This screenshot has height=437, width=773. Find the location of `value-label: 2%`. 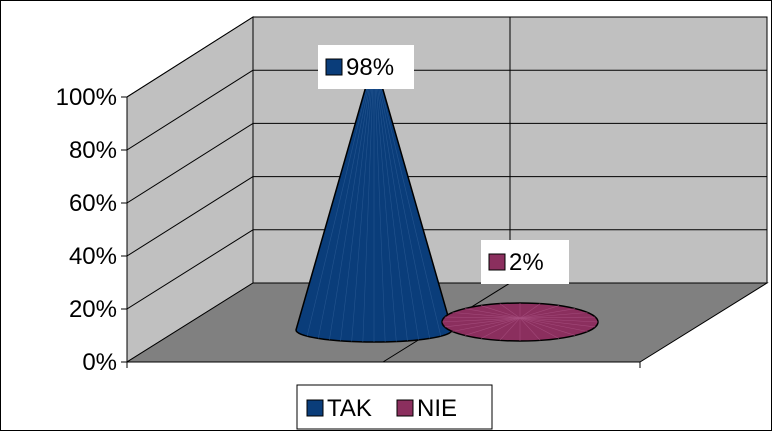

value-label: 2% is located at coordinates (526, 262).